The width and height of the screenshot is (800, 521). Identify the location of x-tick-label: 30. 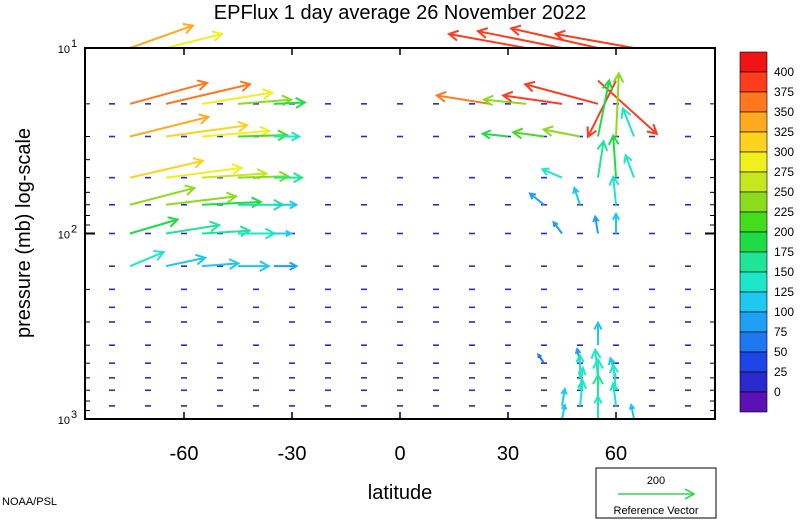
(508, 454).